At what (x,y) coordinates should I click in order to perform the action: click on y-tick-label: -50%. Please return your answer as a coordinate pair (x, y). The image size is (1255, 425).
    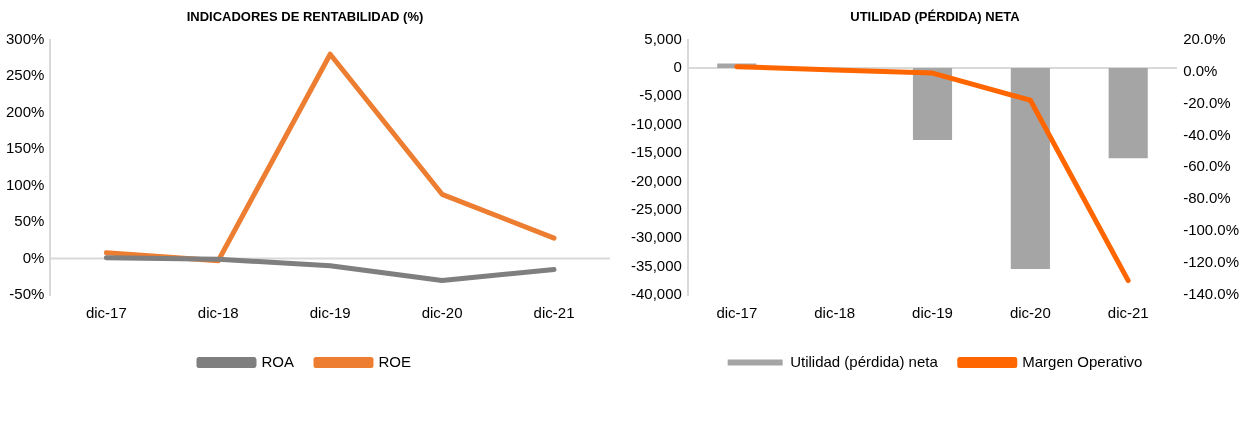
    Looking at the image, I should click on (27, 294).